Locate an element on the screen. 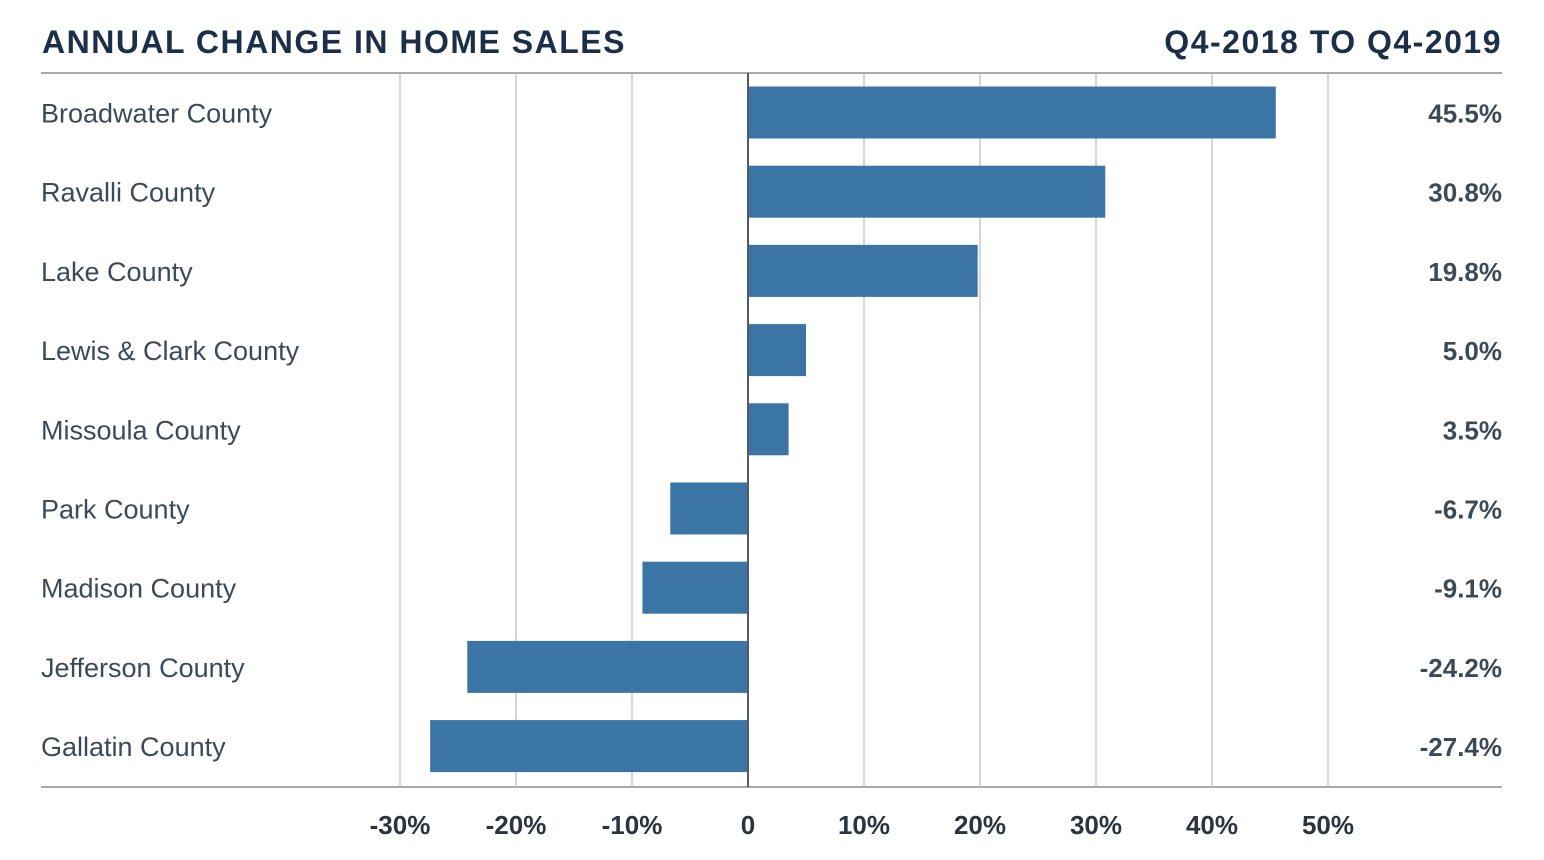 Image resolution: width=1544 pixels, height=860 pixels. category-label: Madison County is located at coordinates (139, 589).